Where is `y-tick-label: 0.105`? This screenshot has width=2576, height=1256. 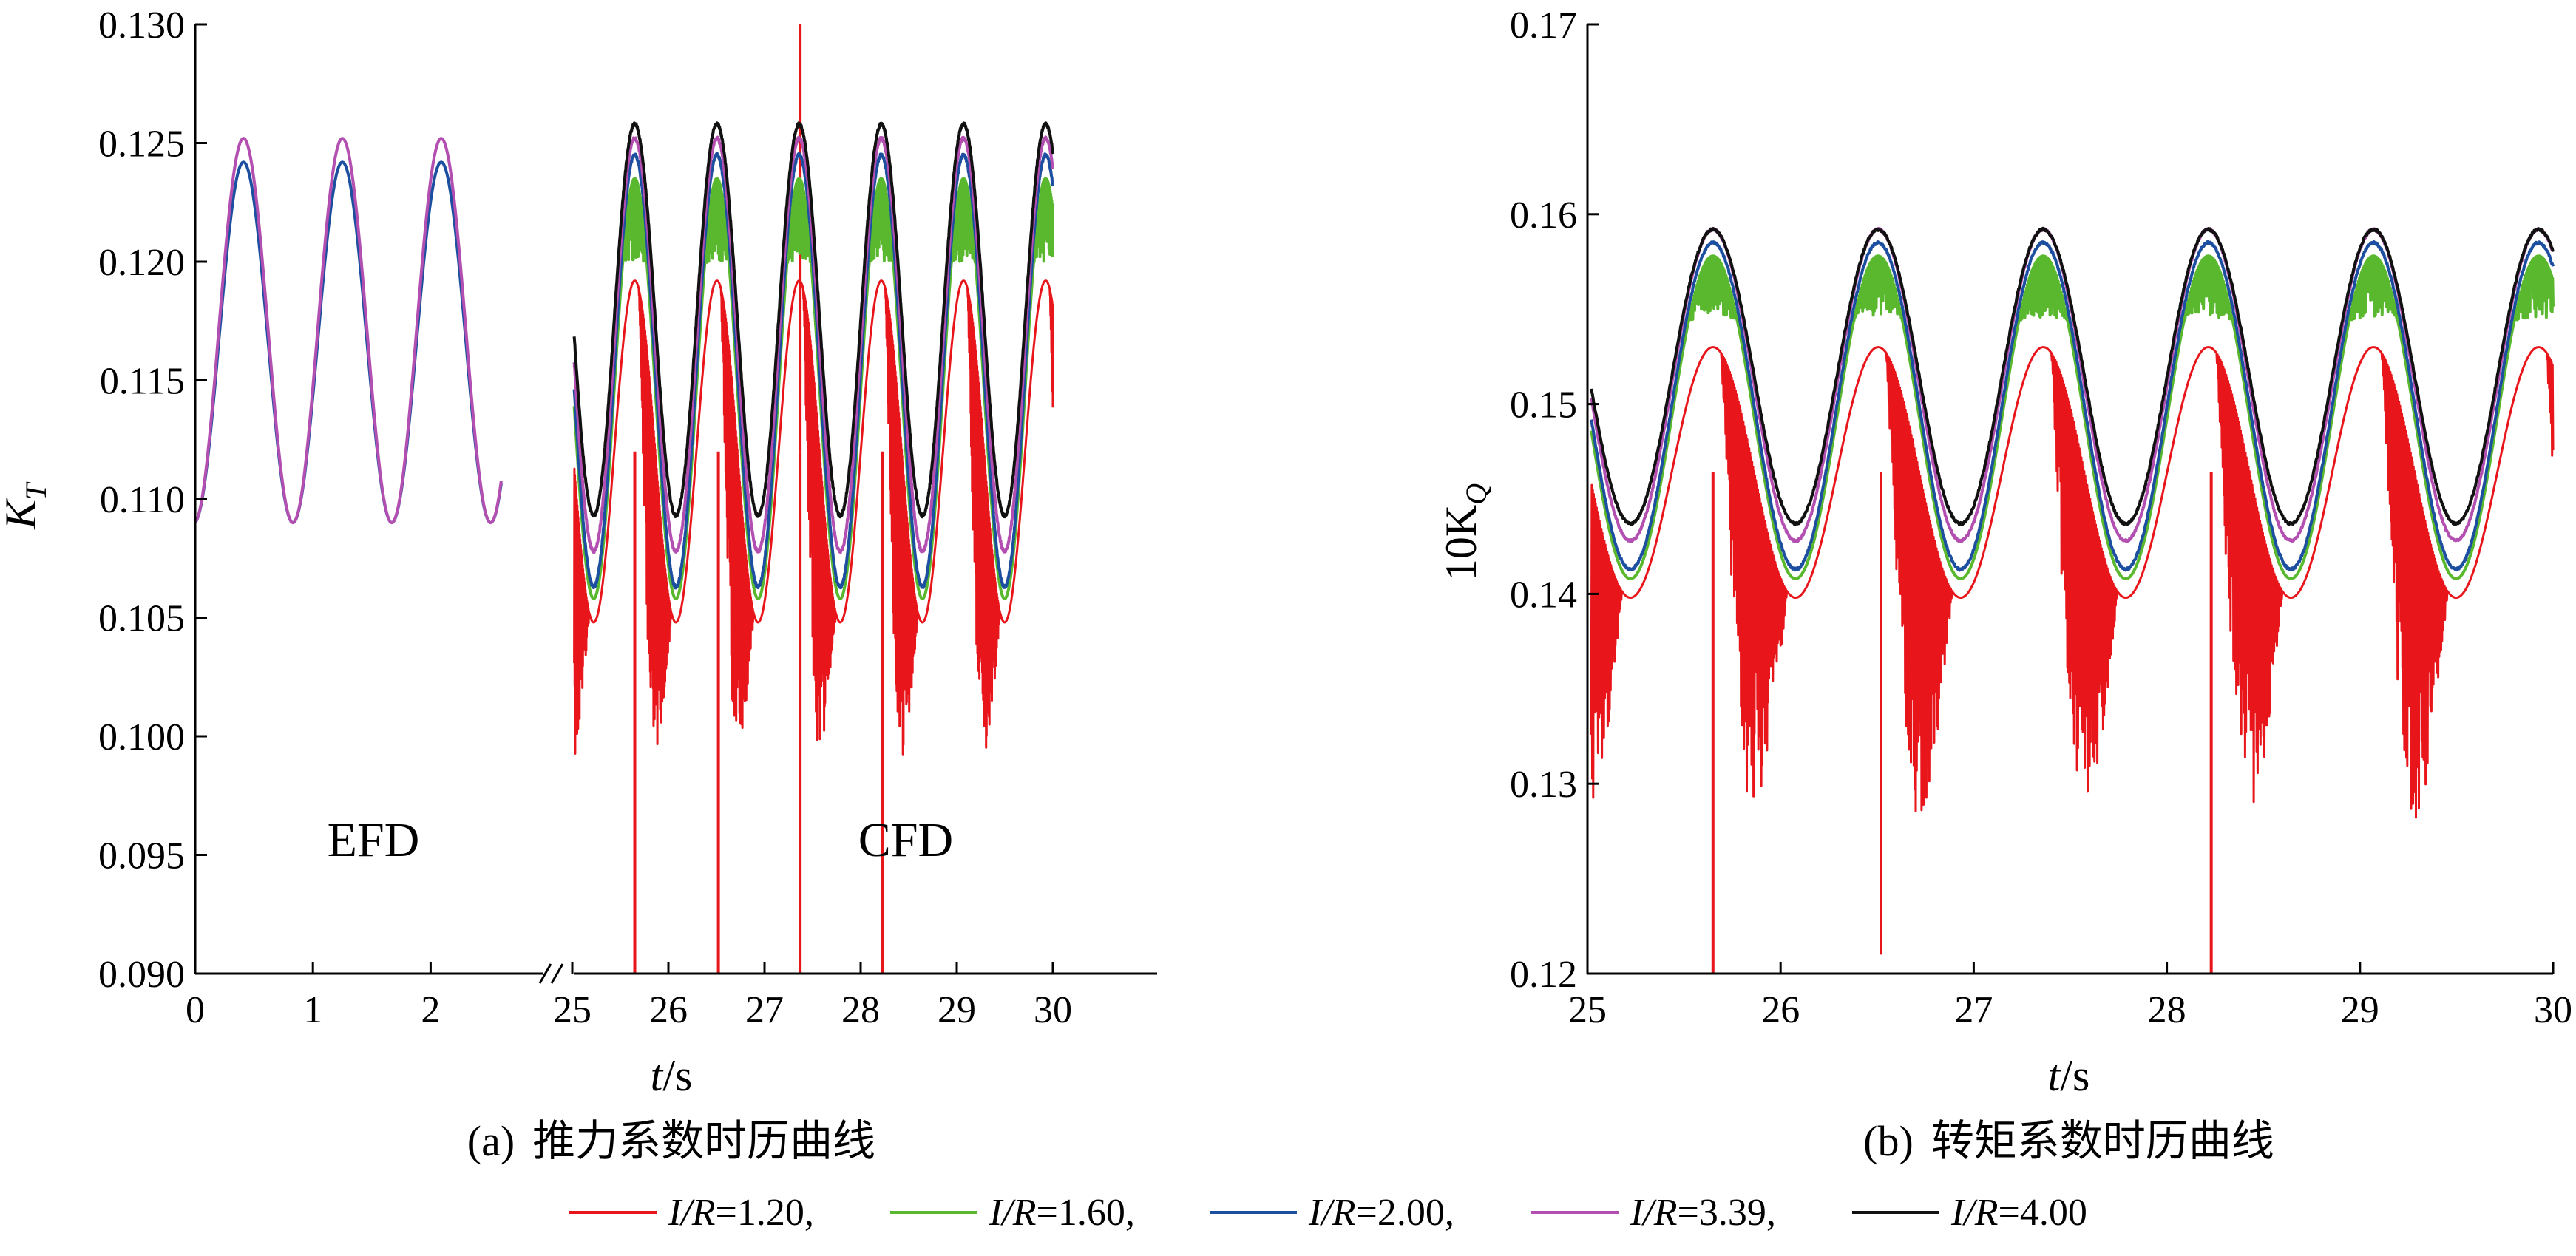
y-tick-label: 0.105 is located at coordinates (141, 619).